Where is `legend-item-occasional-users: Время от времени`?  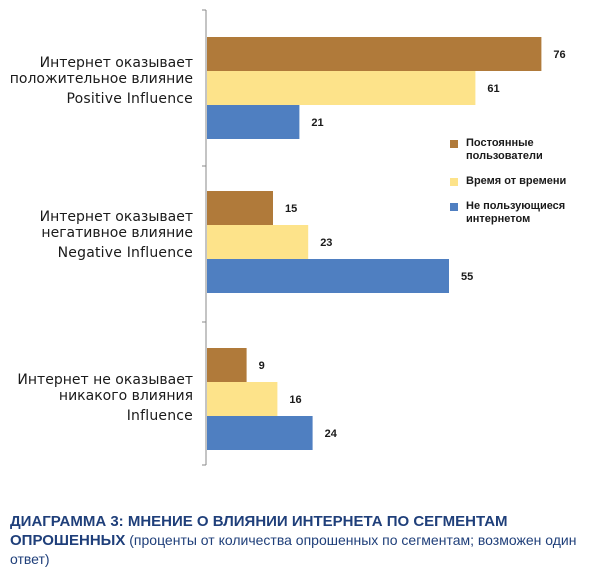
legend-item-occasional-users: Время от времени is located at coordinates (520, 181).